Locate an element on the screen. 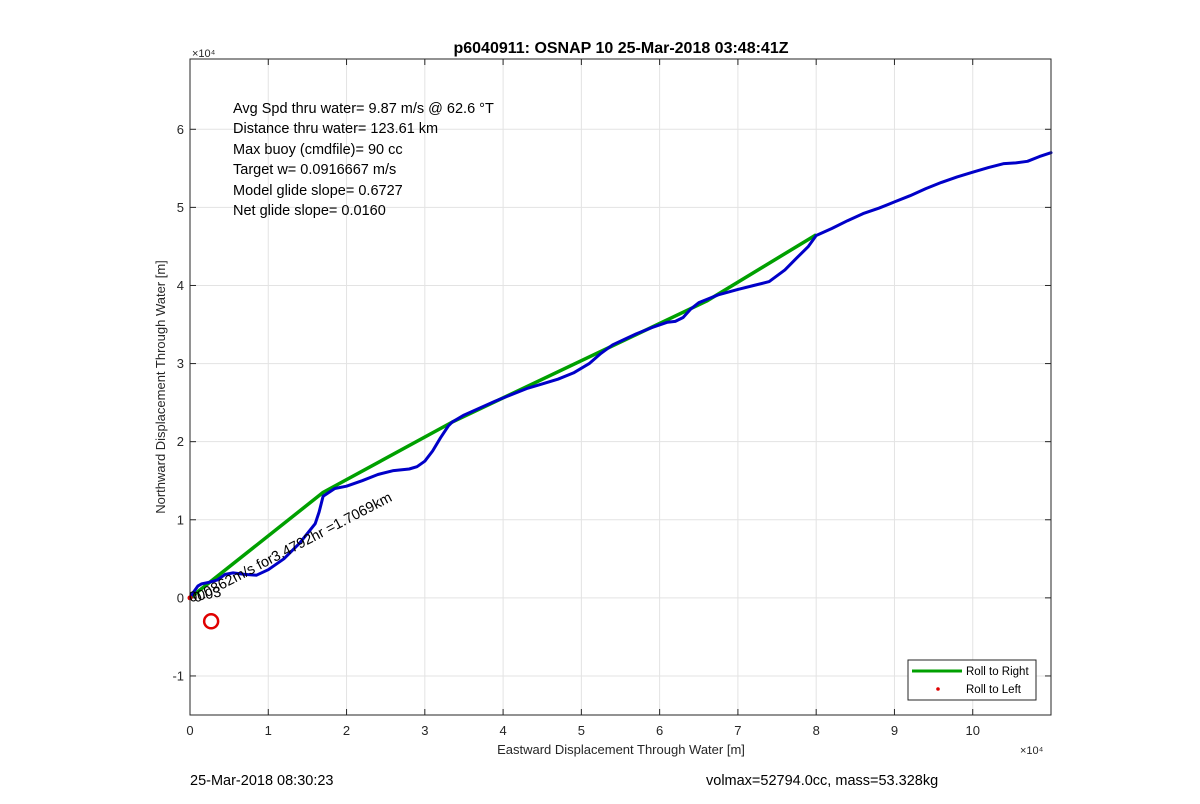 This screenshot has width=1200, height=804. annotation-avg-speed: Avg Spd thru water= 9.87 m/s @ 62.6 °T is located at coordinates (363, 109).